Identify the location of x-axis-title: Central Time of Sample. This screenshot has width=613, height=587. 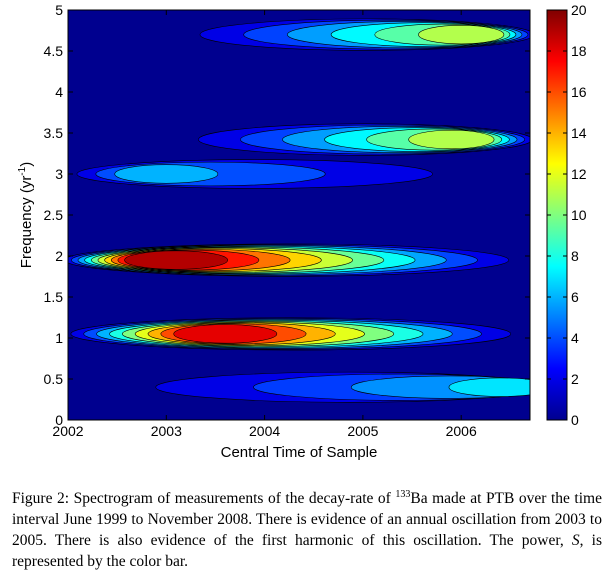
(299, 452).